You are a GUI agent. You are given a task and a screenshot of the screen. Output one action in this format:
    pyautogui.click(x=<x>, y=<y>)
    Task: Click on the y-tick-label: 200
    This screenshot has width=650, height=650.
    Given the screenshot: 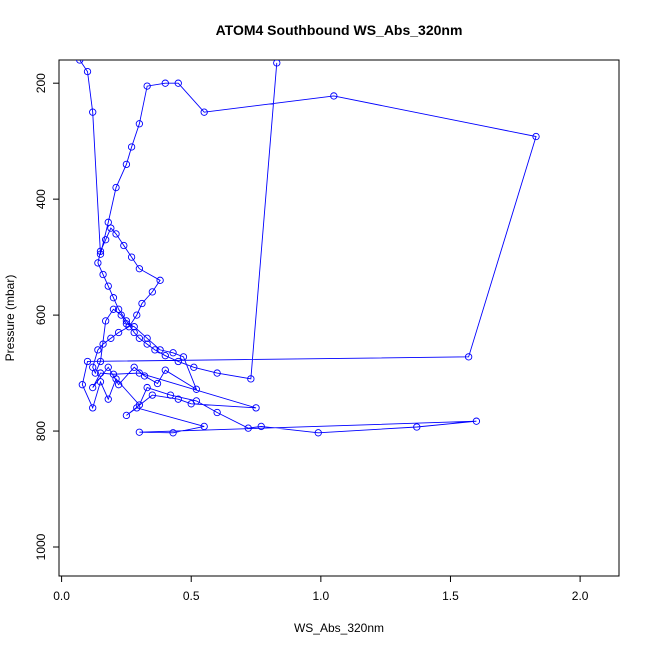 What is the action you would take?
    pyautogui.click(x=41, y=83)
    